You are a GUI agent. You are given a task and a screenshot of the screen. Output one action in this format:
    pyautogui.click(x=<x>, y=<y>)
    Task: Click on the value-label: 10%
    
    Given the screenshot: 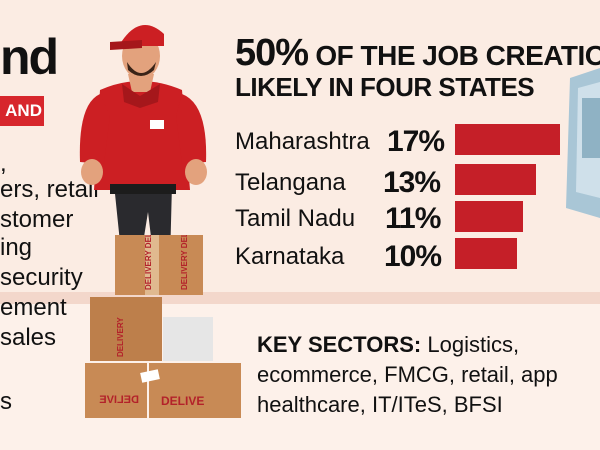 What is the action you would take?
    pyautogui.click(x=413, y=256)
    